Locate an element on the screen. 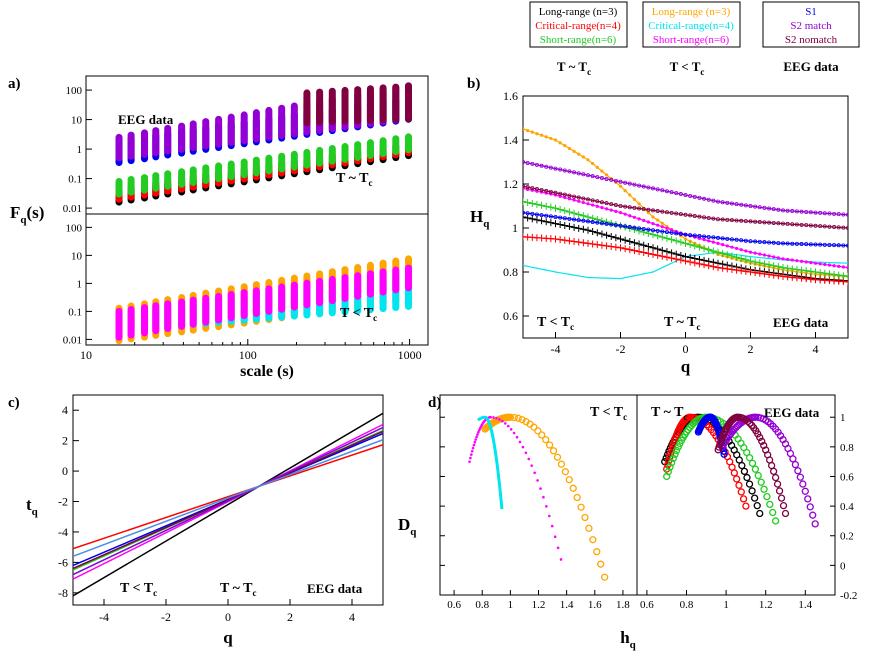  y-tick-label: 0 is located at coordinates (65, 471).